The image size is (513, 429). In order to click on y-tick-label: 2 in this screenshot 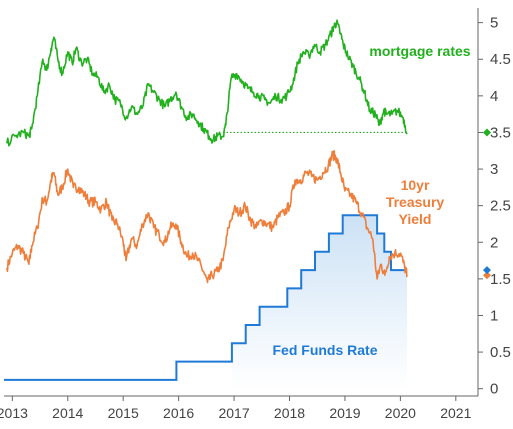, I will do `click(494, 242)`.